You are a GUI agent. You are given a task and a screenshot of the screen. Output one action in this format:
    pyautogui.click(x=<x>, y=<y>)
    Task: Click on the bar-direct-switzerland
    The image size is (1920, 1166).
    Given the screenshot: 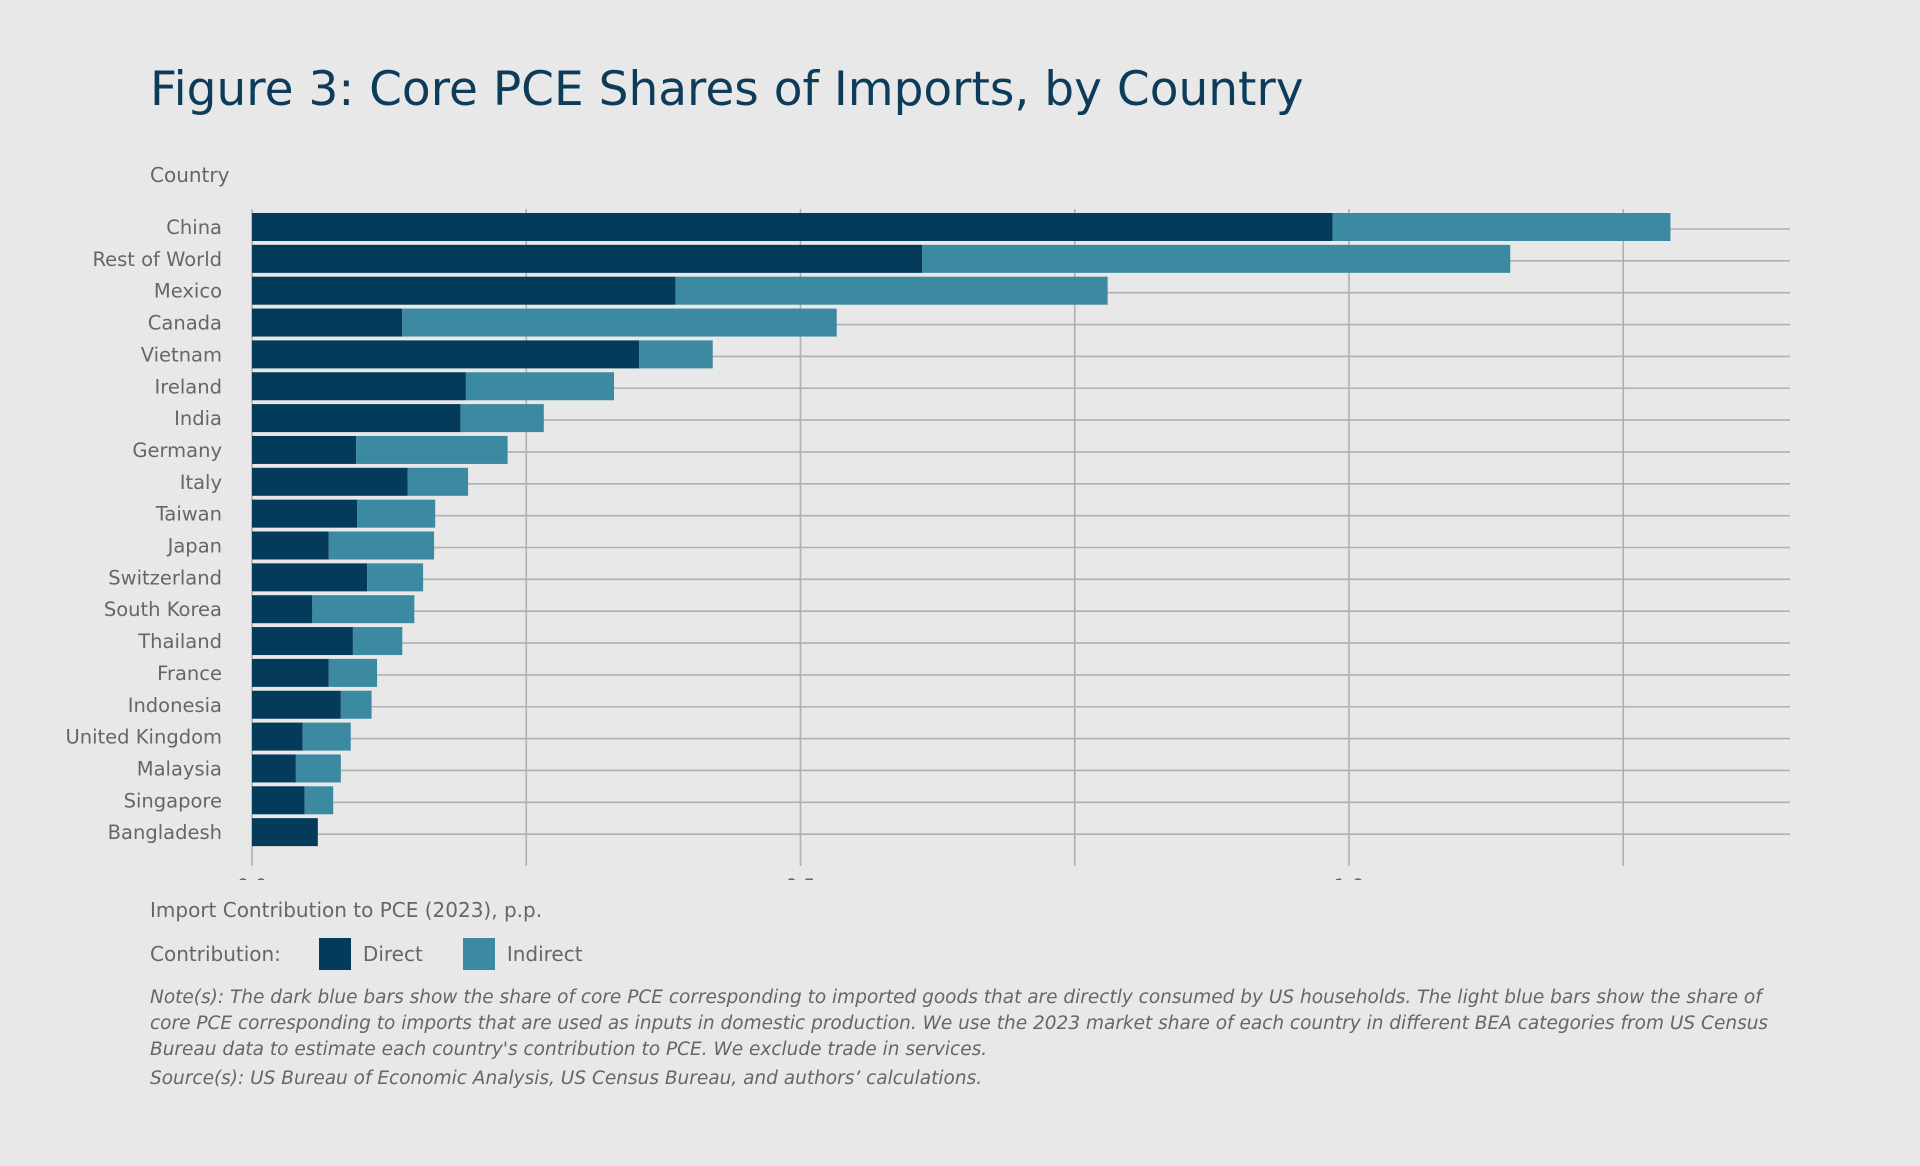 What is the action you would take?
    pyautogui.click(x=310, y=577)
    